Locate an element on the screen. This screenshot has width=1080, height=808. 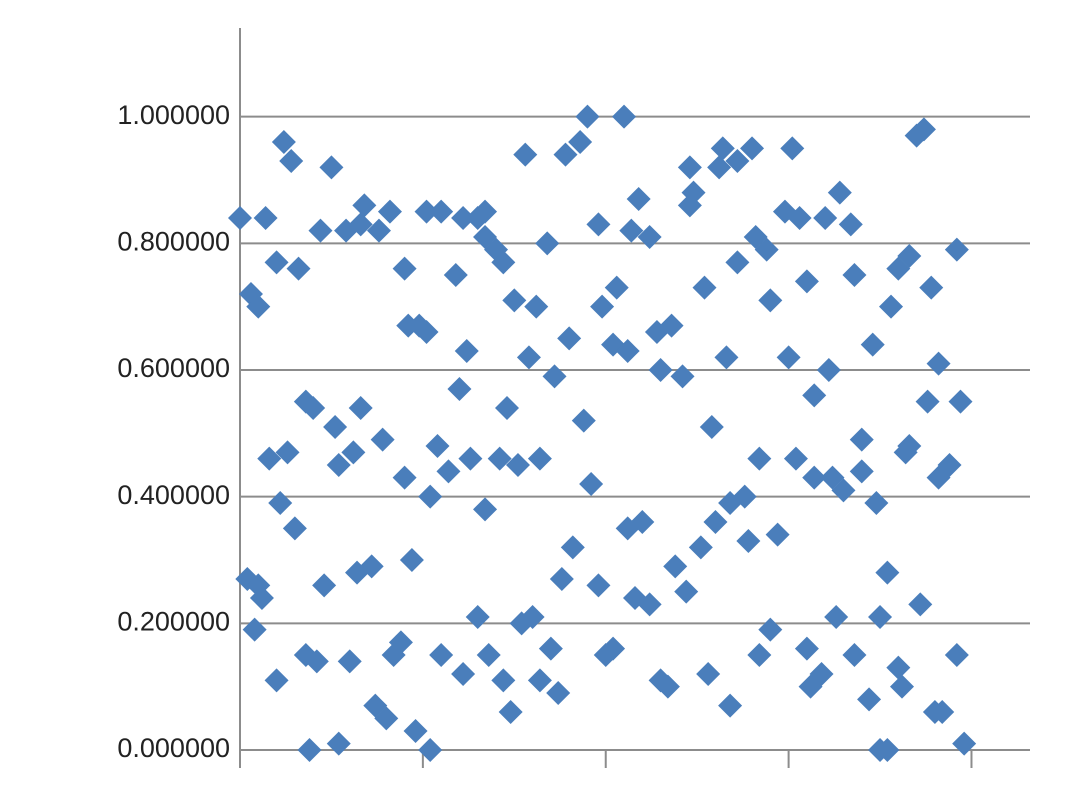
y-tick-label: 0.000000 is located at coordinates (173, 748).